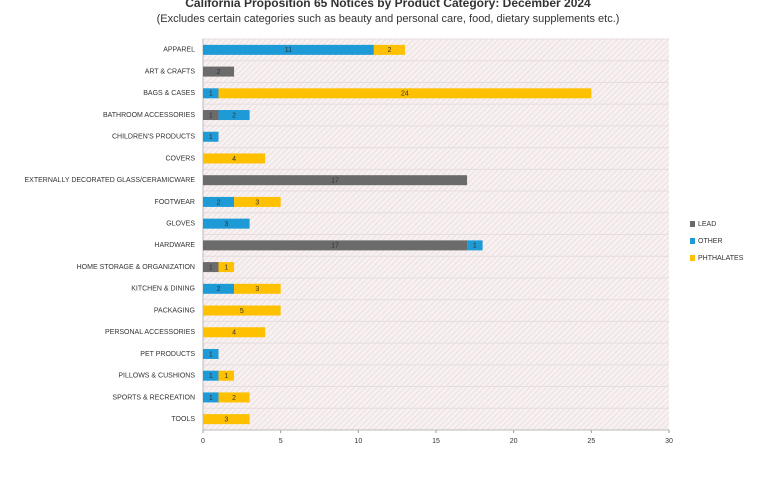  What do you see at coordinates (358, 441) in the screenshot?
I see `x-tick-label: 10` at bounding box center [358, 441].